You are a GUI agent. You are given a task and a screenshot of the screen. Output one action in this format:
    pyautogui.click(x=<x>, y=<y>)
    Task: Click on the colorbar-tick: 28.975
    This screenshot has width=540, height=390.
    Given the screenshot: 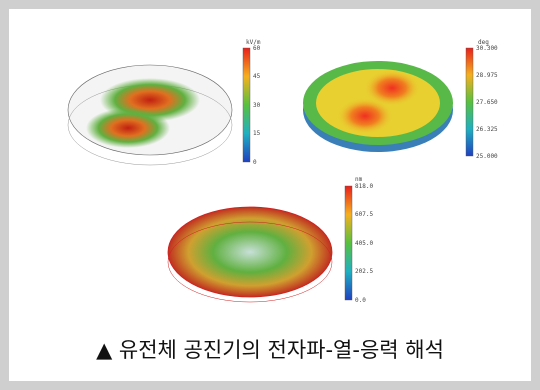 What is the action you would take?
    pyautogui.click(x=487, y=75)
    